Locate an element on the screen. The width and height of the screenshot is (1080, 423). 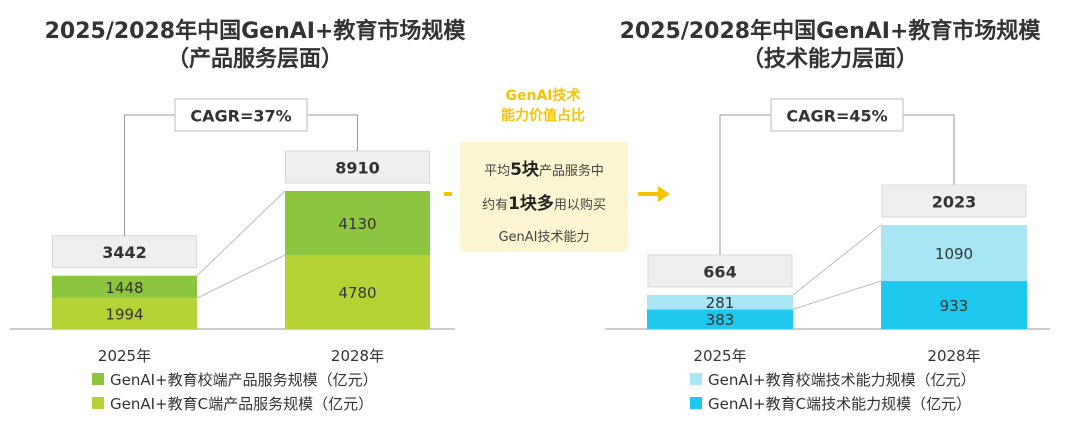
arrow-icon is located at coordinates (557, 194).